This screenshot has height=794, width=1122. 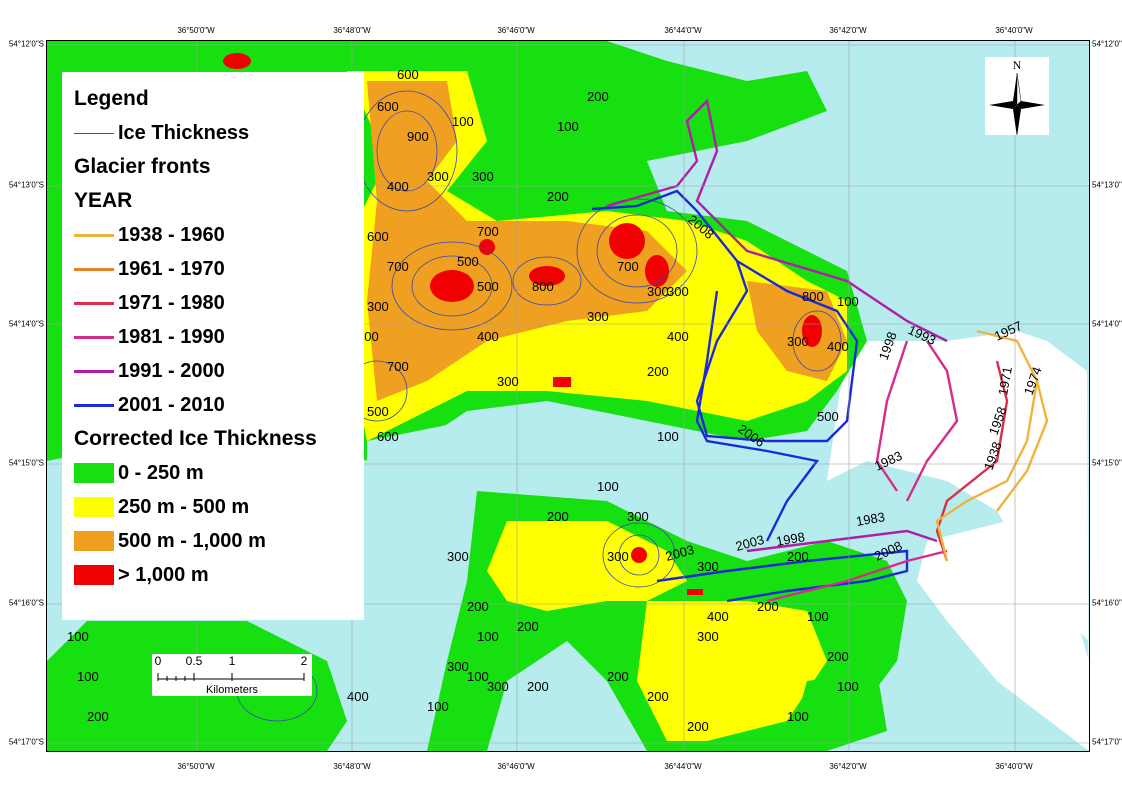 I want to click on year-label: 1991 - 2000, so click(x=171, y=370).